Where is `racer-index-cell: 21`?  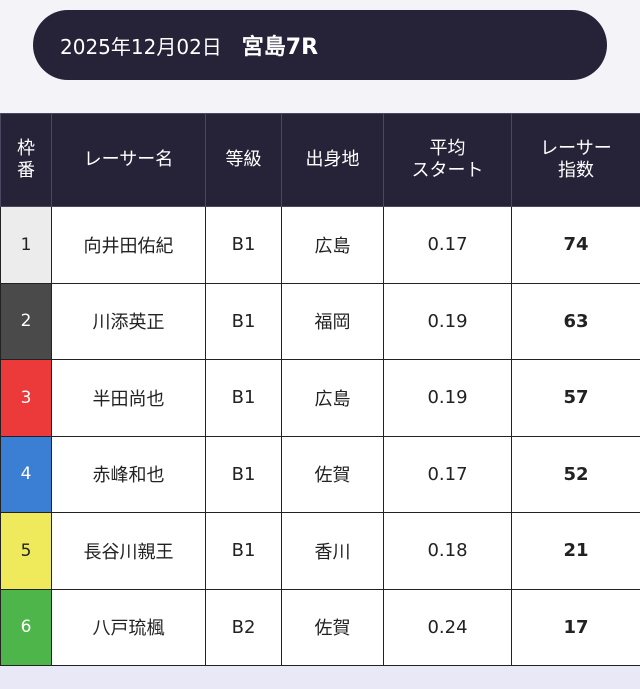
racer-index-cell: 21 is located at coordinates (575, 551).